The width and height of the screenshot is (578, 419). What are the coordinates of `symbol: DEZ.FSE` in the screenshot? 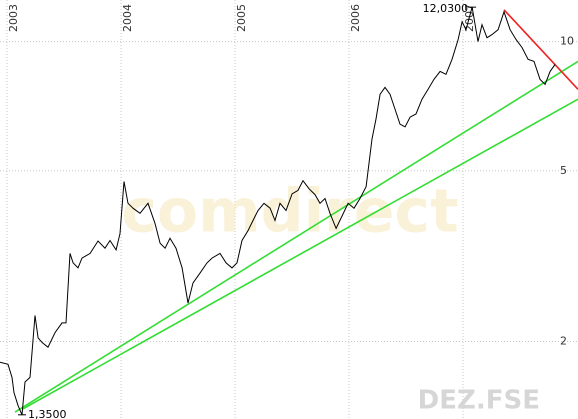 It's located at (479, 401).